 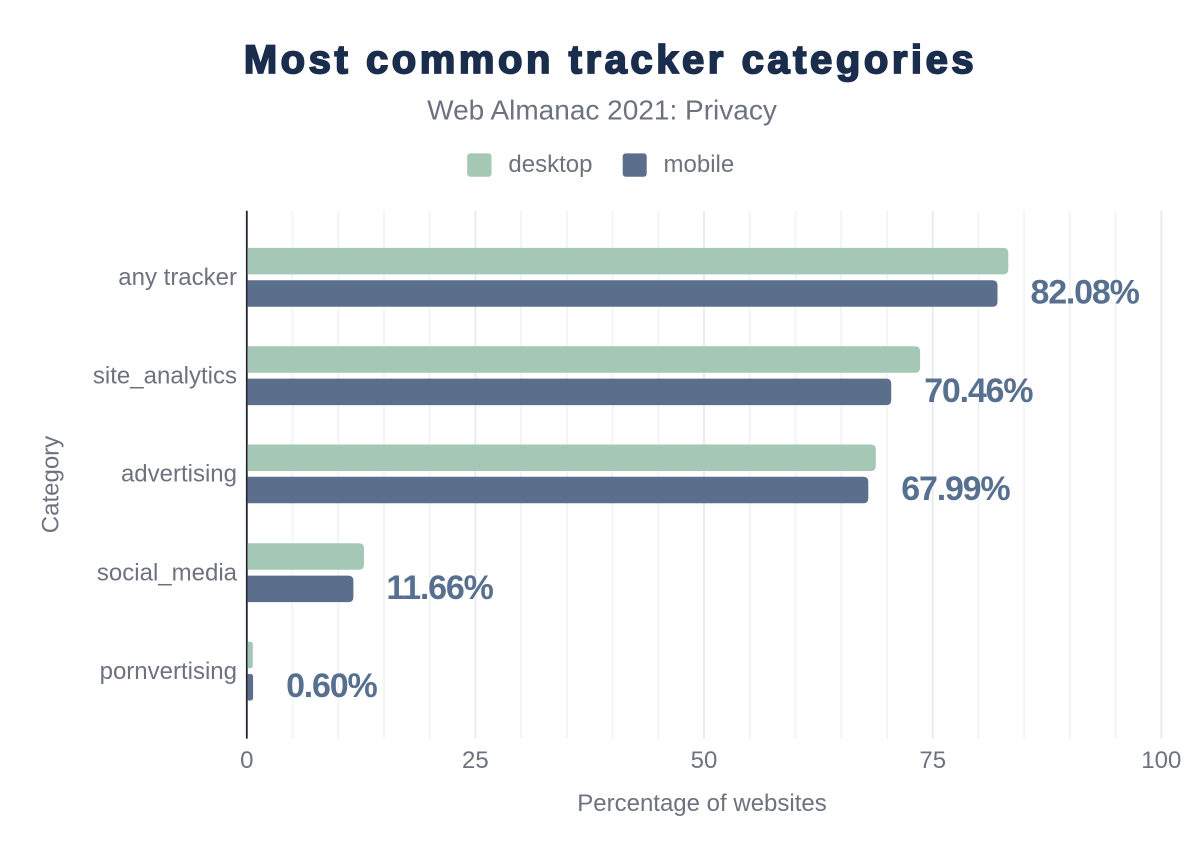 I want to click on svg-text: advertising, so click(x=179, y=474).